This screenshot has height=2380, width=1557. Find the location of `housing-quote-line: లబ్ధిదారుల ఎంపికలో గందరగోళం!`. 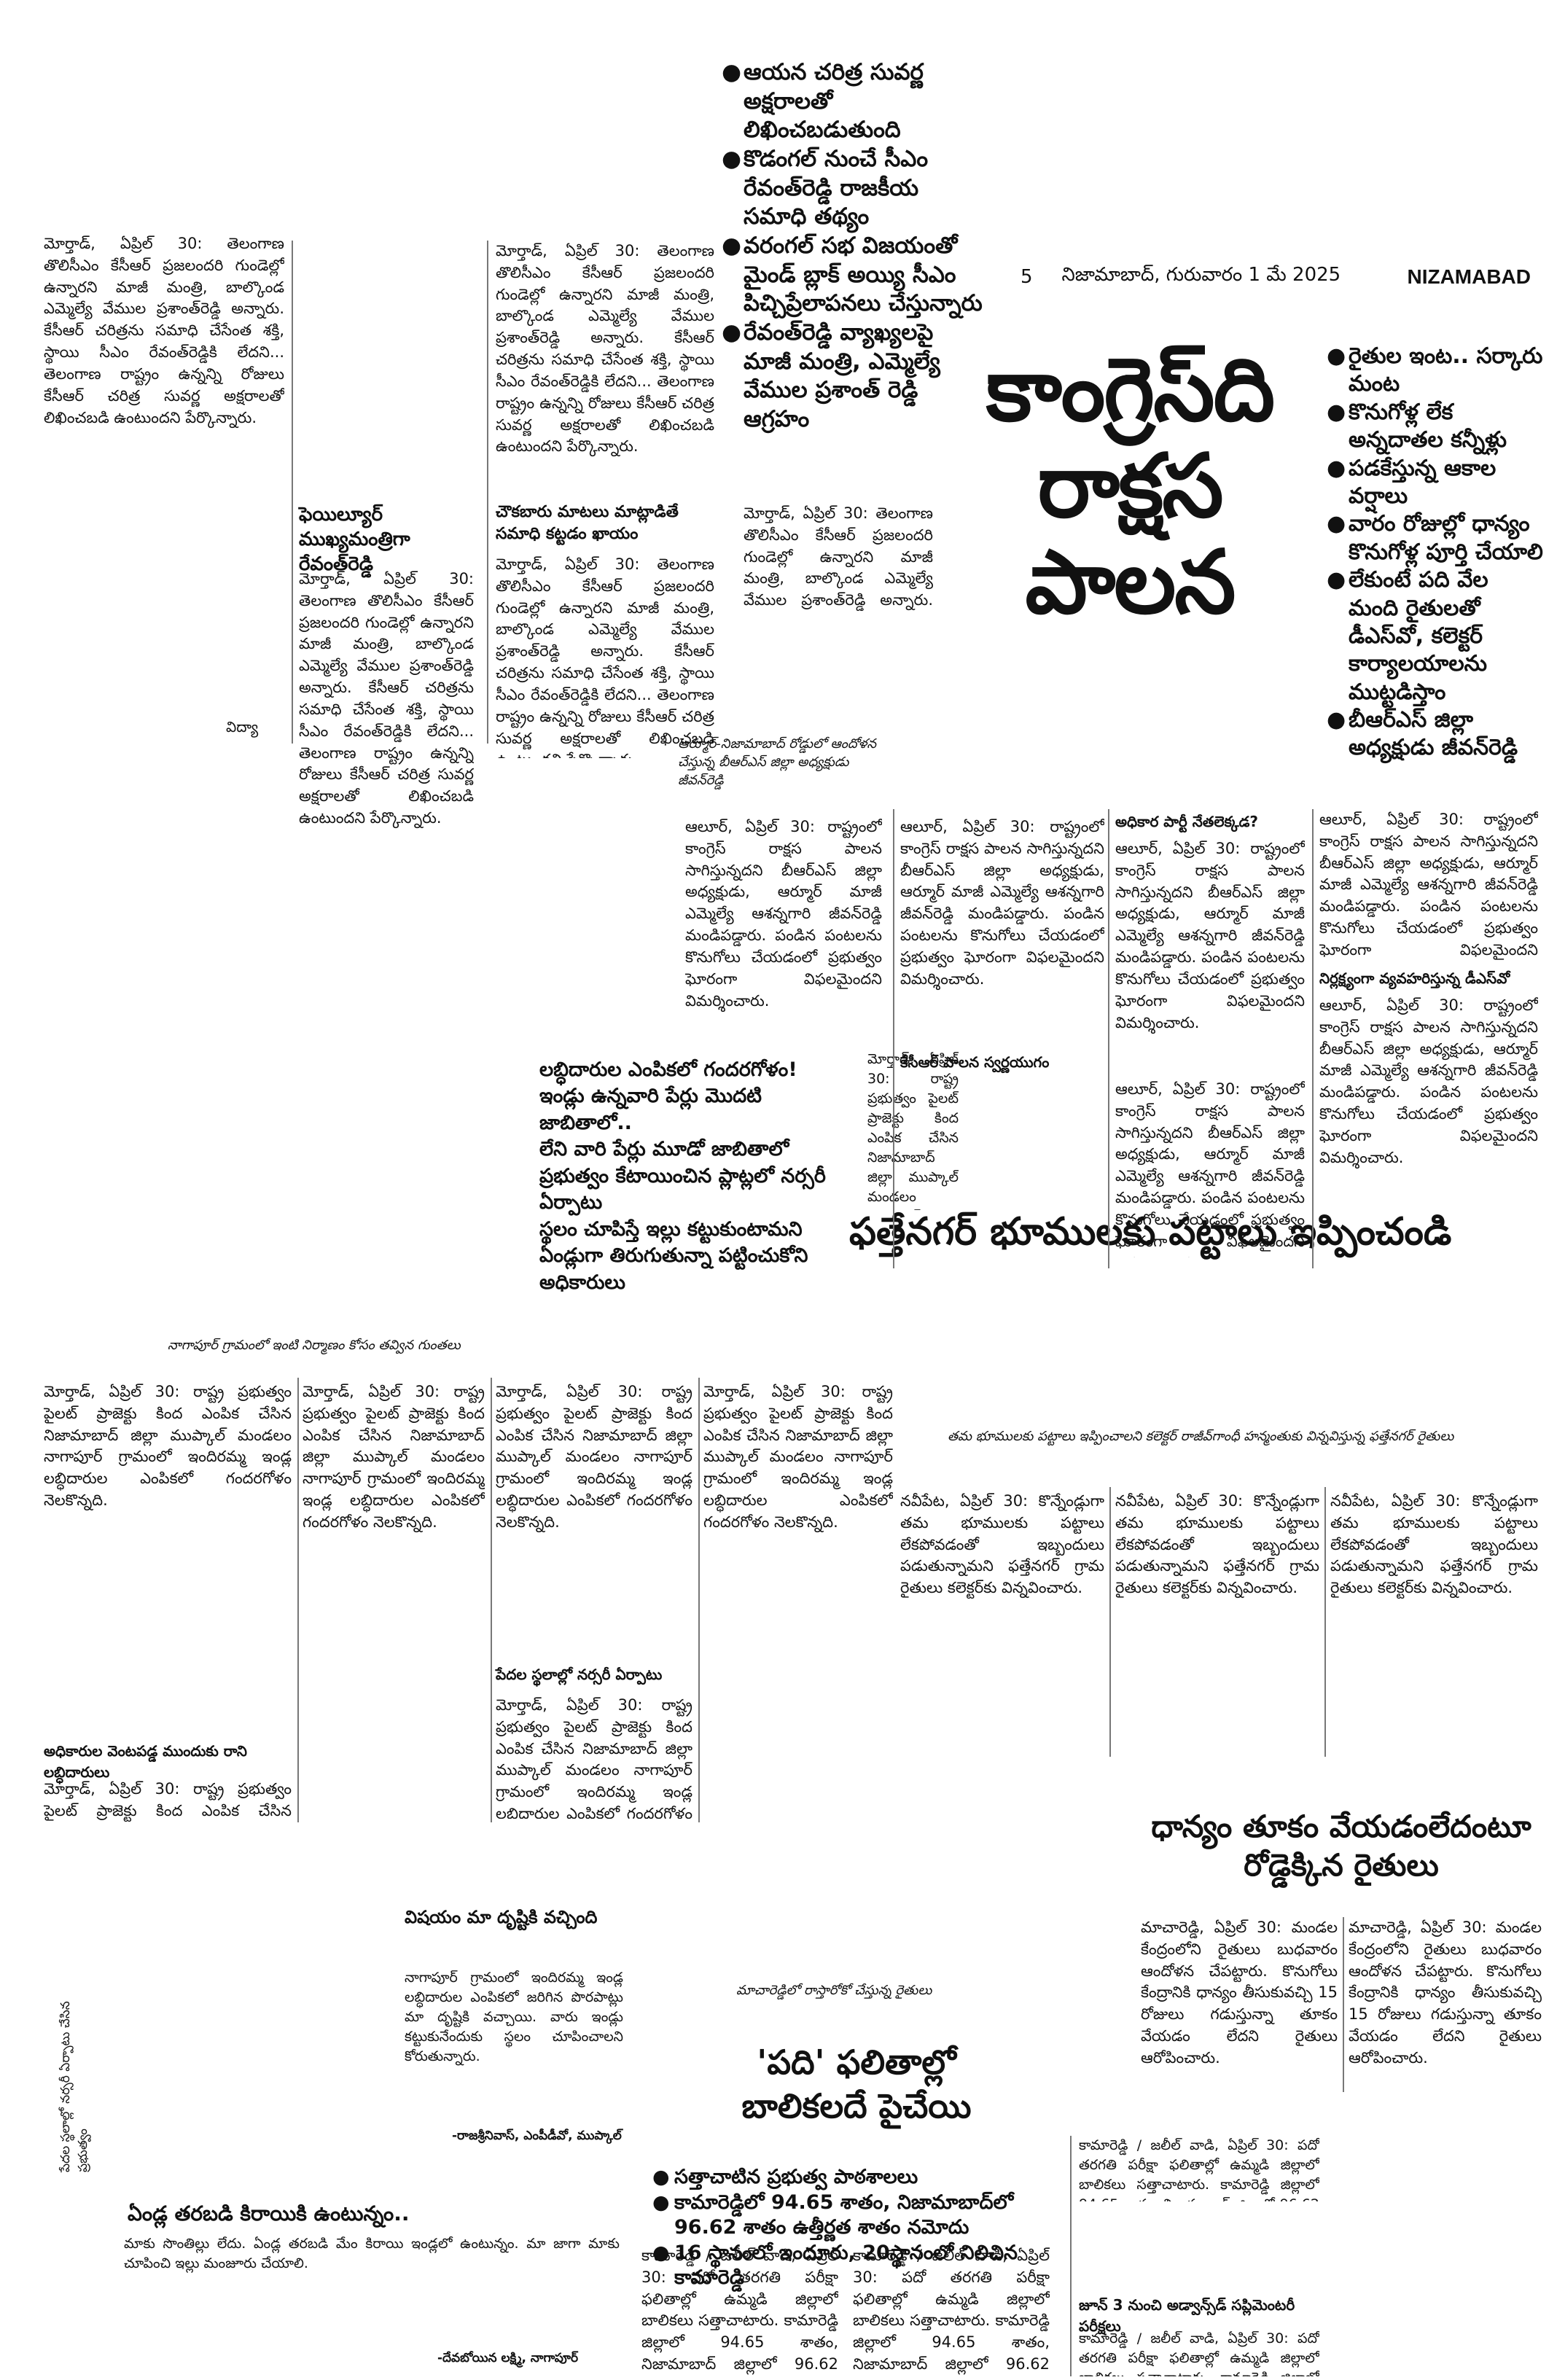

housing-quote-line: లబ్ధిదారుల ఎంపికలో గందరగోళం! is located at coordinates (668, 1069).